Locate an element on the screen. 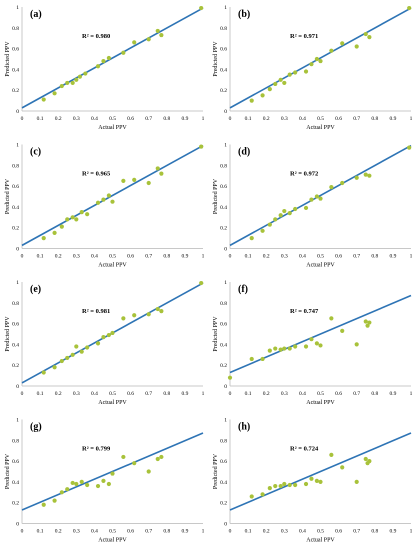 Image resolution: width=416 pixels, height=550 pixels. r-squared-label: R² = 0.980 is located at coordinates (96, 36).